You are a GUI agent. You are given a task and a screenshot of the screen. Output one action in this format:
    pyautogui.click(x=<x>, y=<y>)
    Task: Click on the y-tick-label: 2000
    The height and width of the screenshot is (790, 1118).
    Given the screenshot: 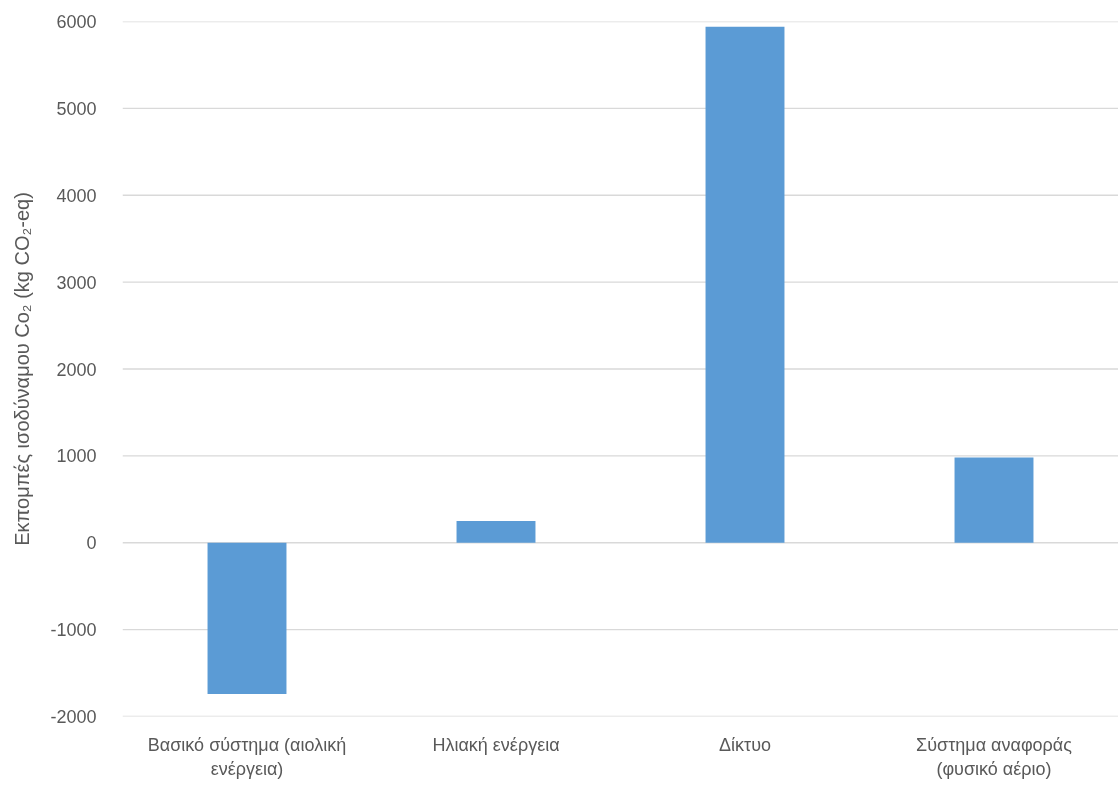 What is the action you would take?
    pyautogui.click(x=76, y=369)
    